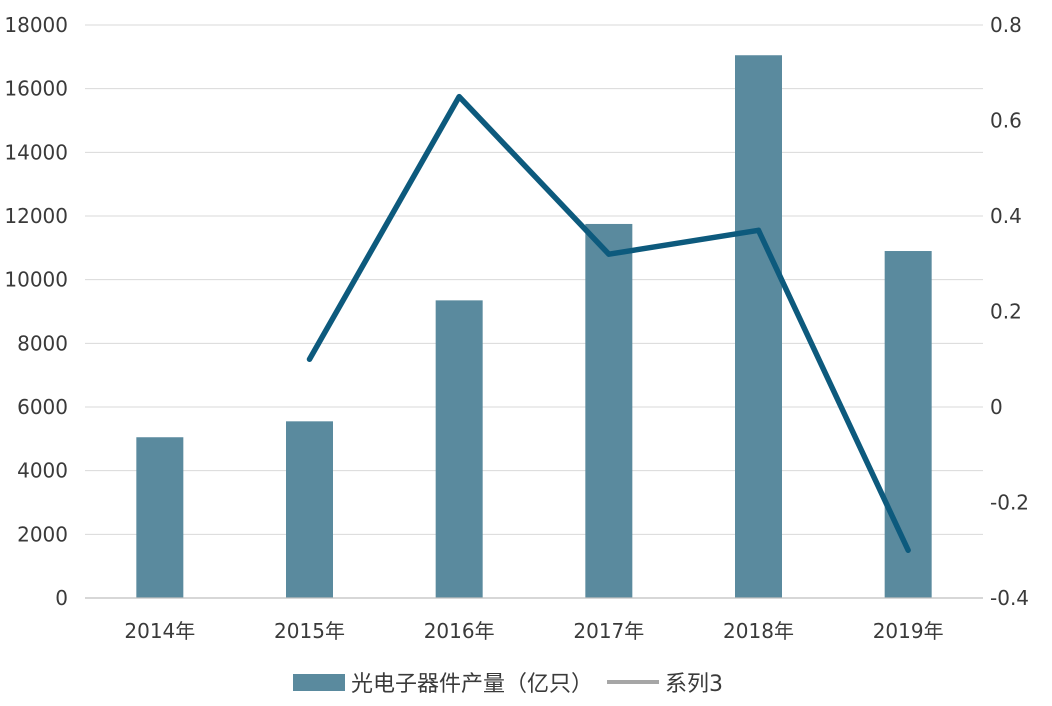  I want to click on left-tick-label: 16000, so click(36, 89).